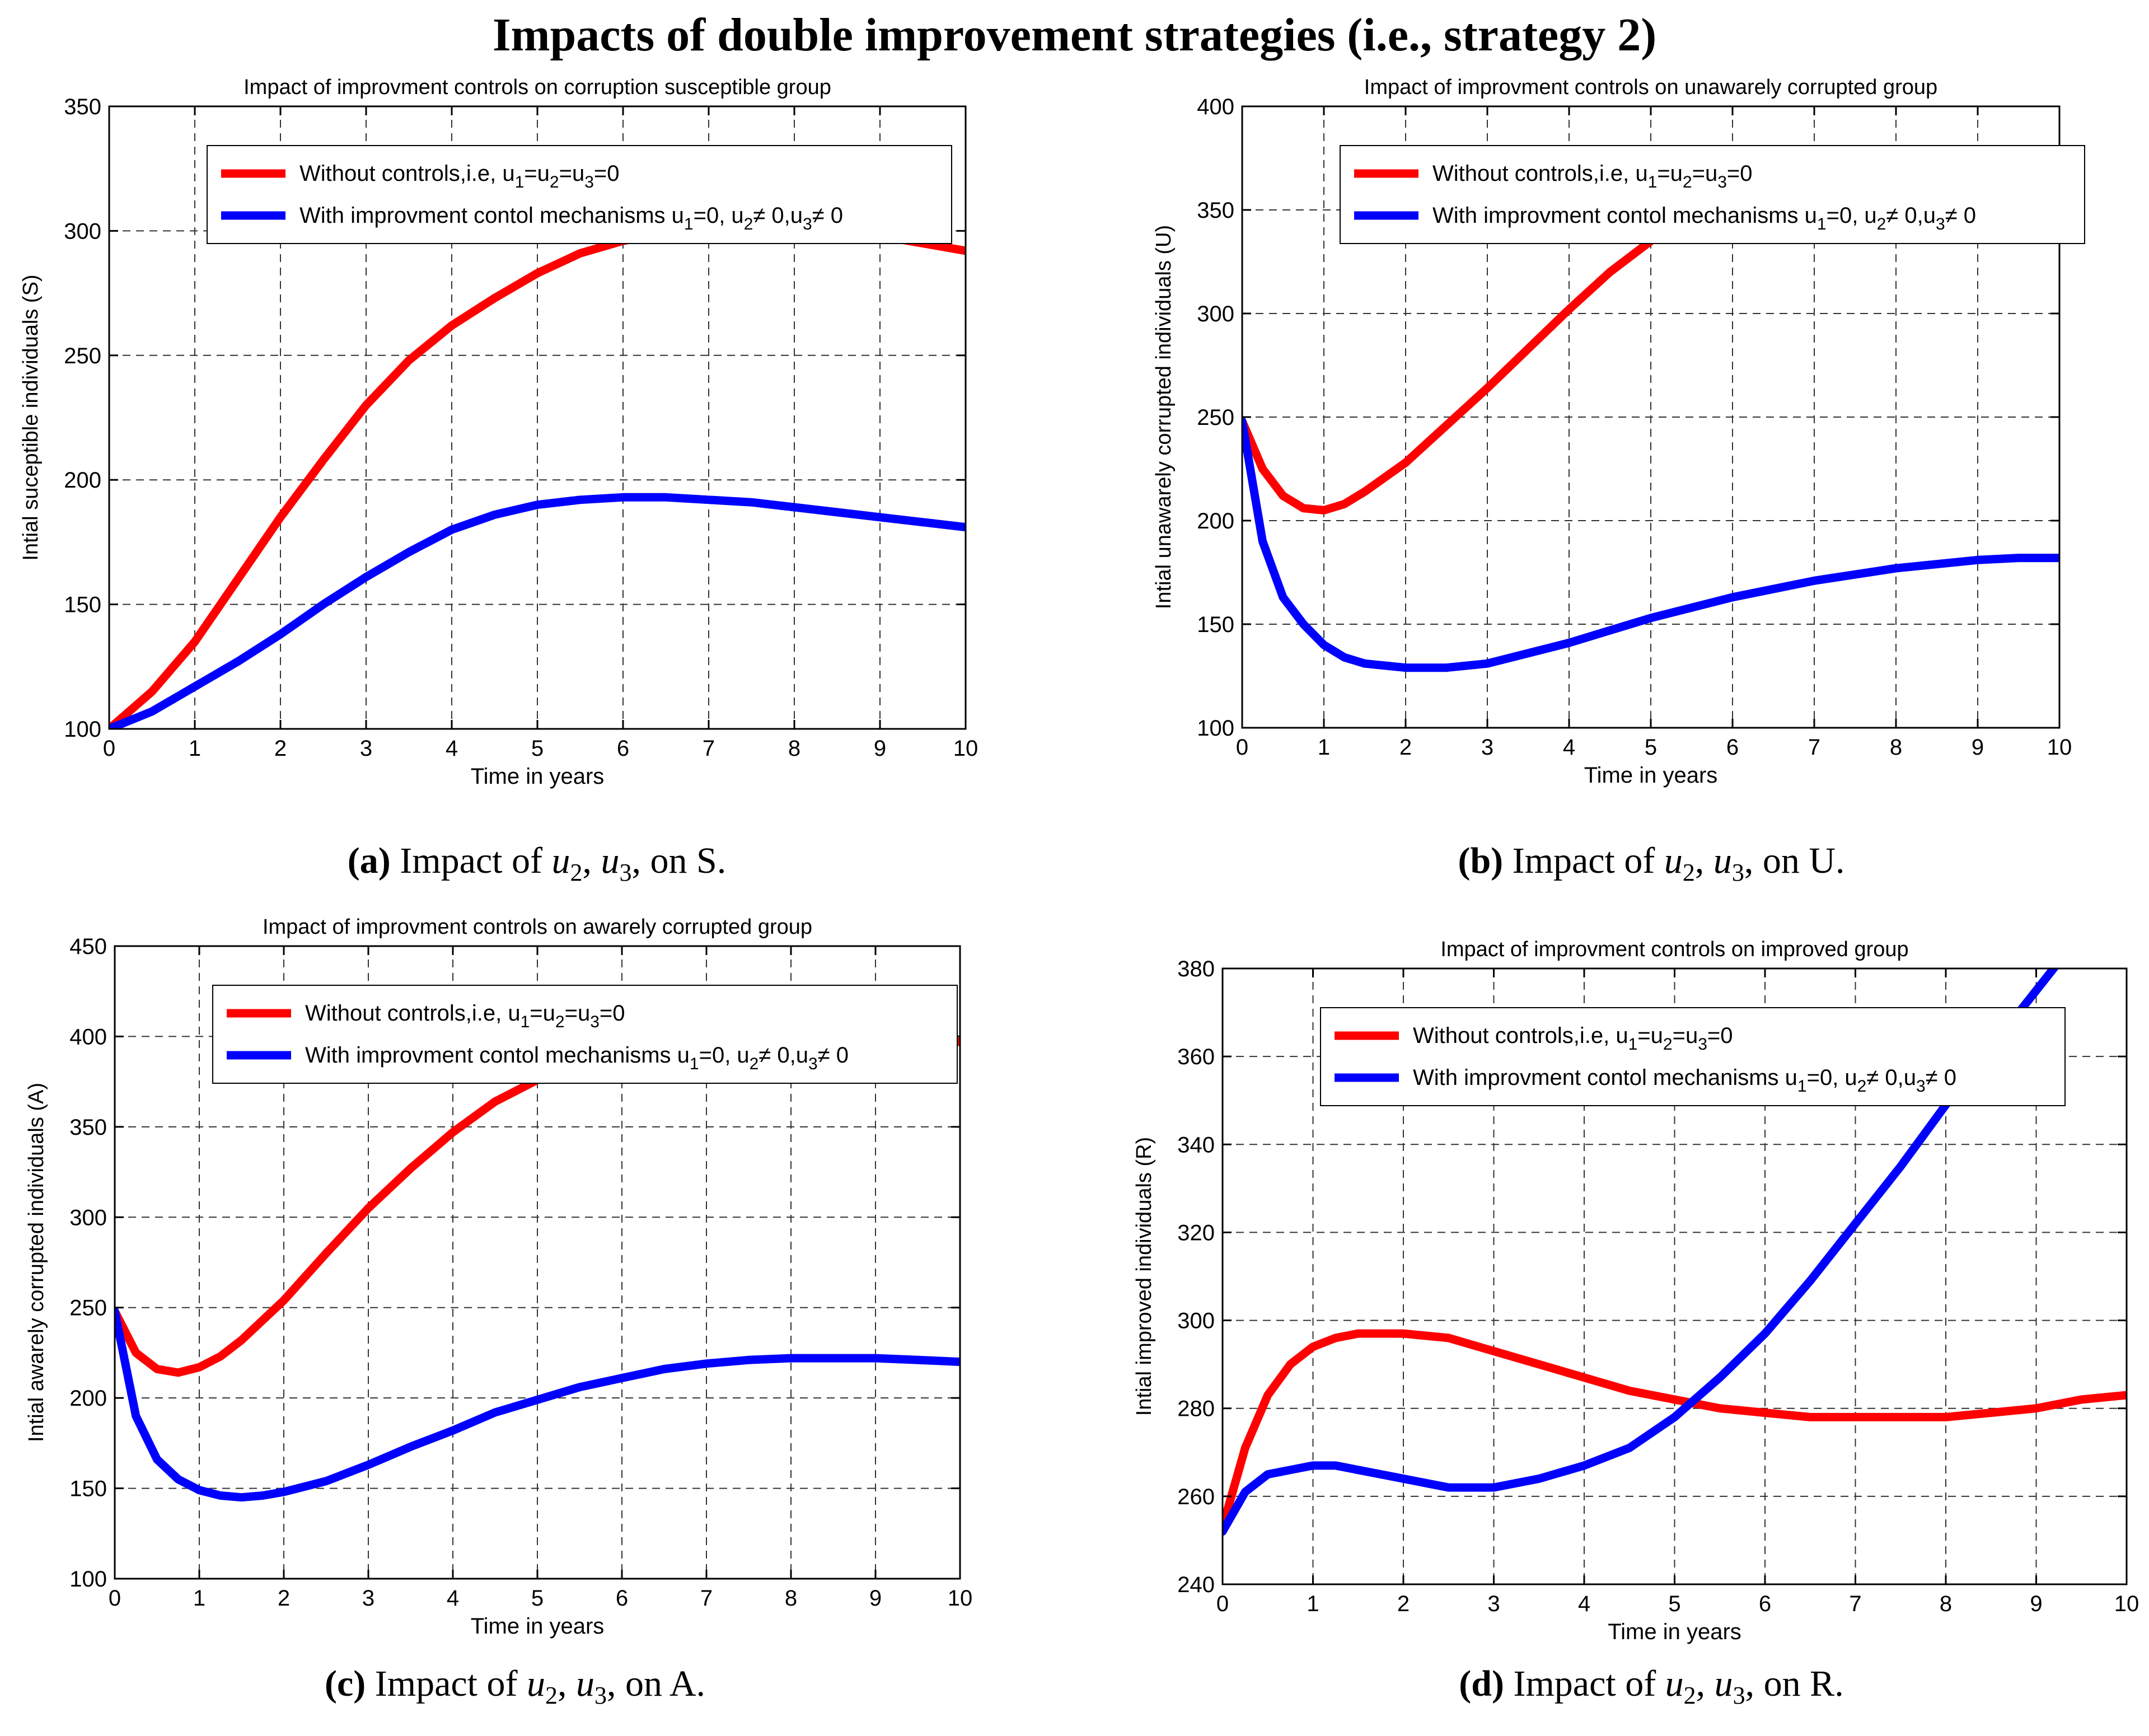  What do you see at coordinates (1739, 1696) in the screenshot?
I see `caption-d-sub2: 3` at bounding box center [1739, 1696].